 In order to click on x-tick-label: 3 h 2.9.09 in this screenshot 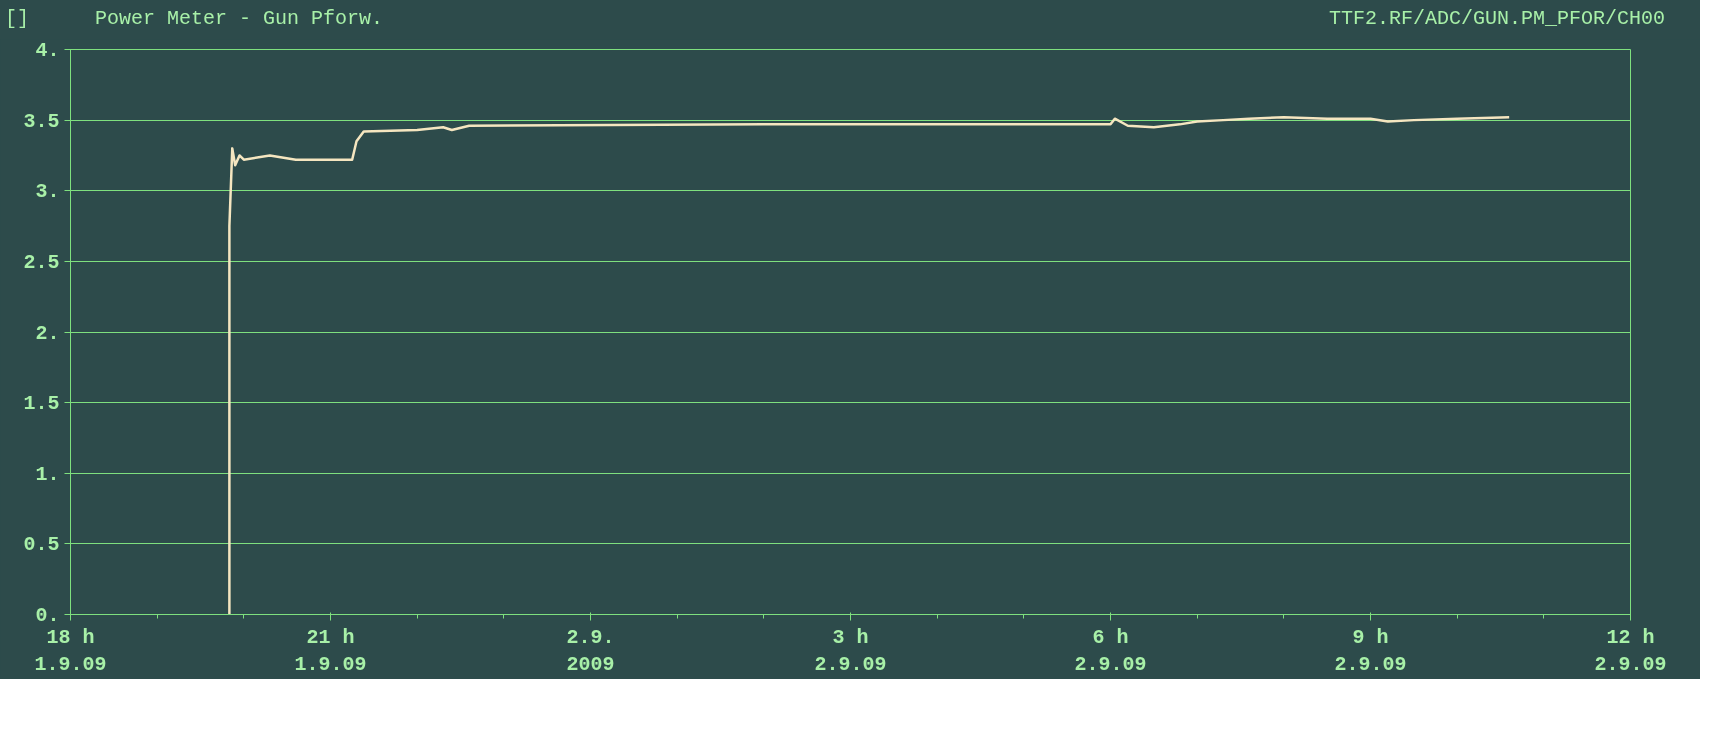, I will do `click(850, 650)`.